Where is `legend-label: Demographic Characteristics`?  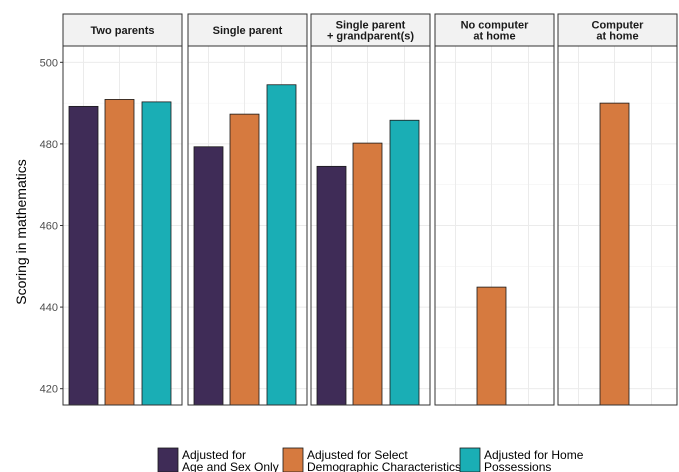 legend-label: Demographic Characteristics is located at coordinates (384, 466).